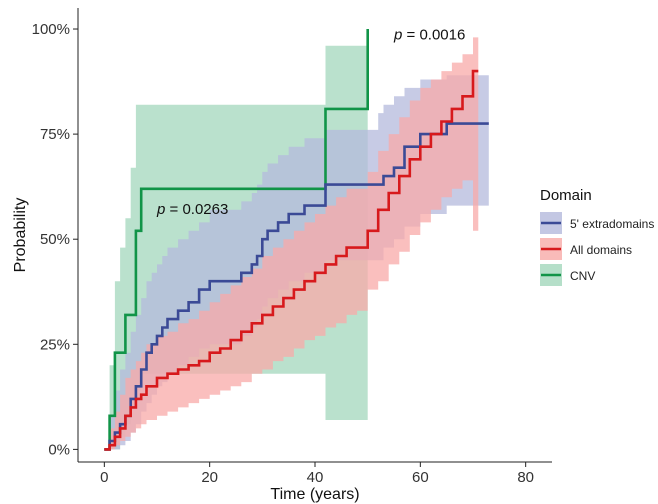 This screenshot has height=504, width=658. I want to click on legend-label: All domains, so click(601, 250).